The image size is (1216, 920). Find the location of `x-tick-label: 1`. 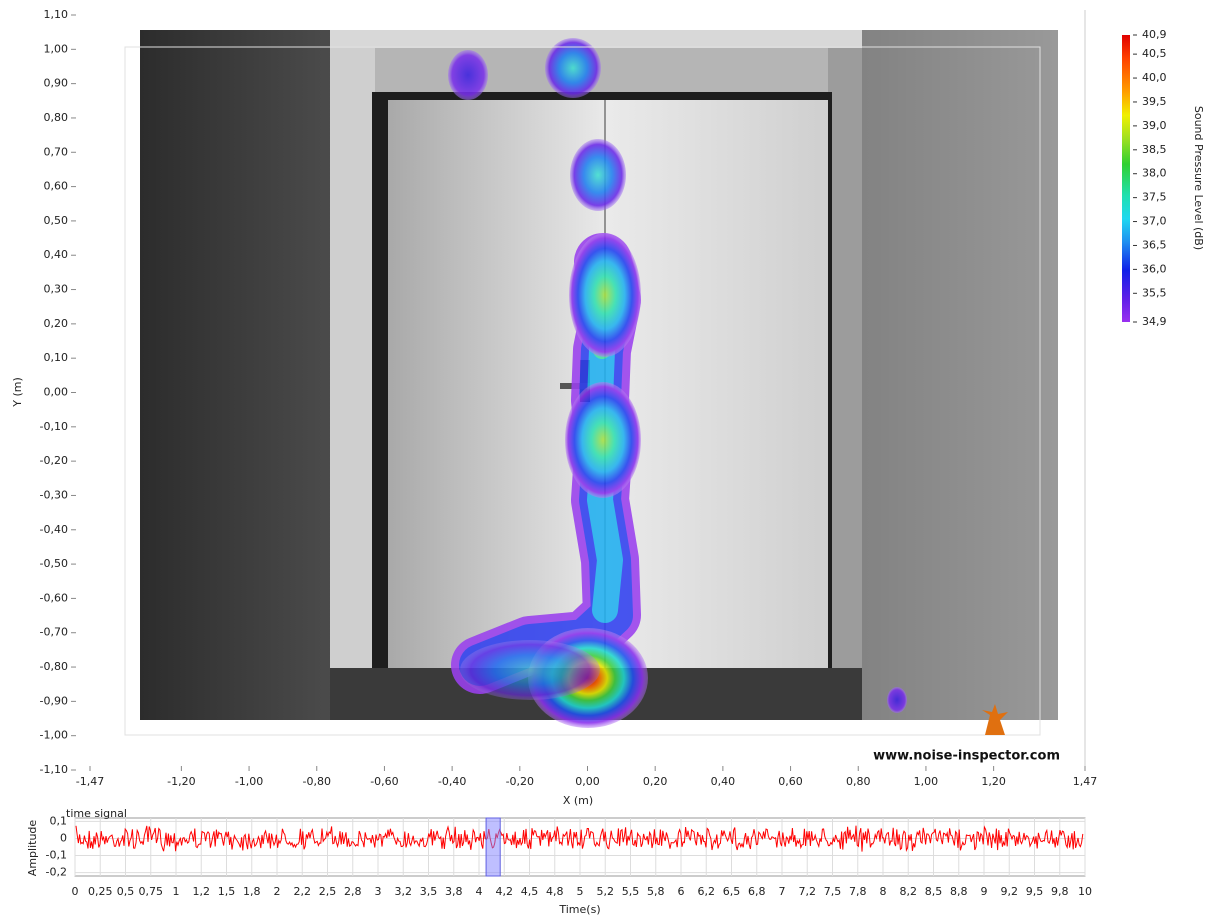

x-tick-label: 1 is located at coordinates (176, 891).